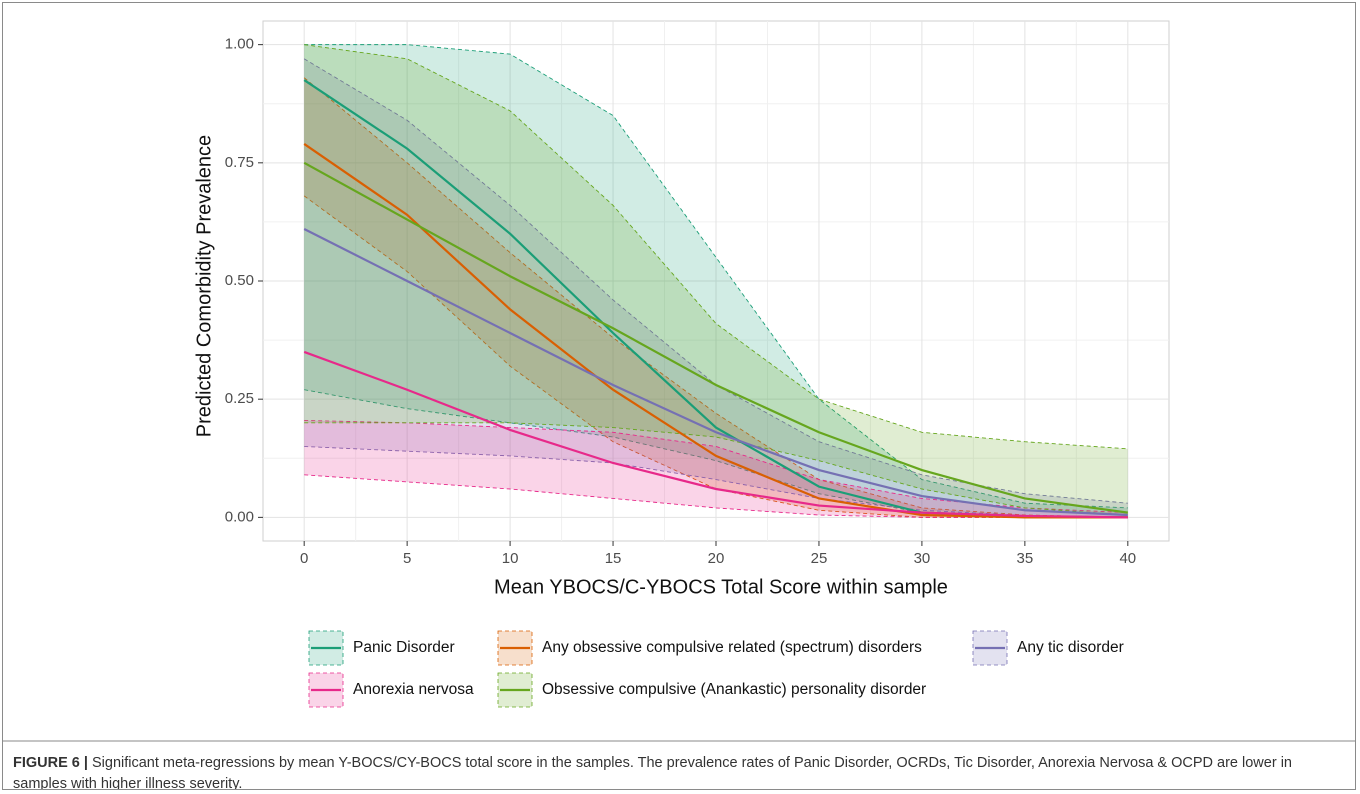 The height and width of the screenshot is (794, 1360). I want to click on x-tick-label: 0, so click(304, 558).